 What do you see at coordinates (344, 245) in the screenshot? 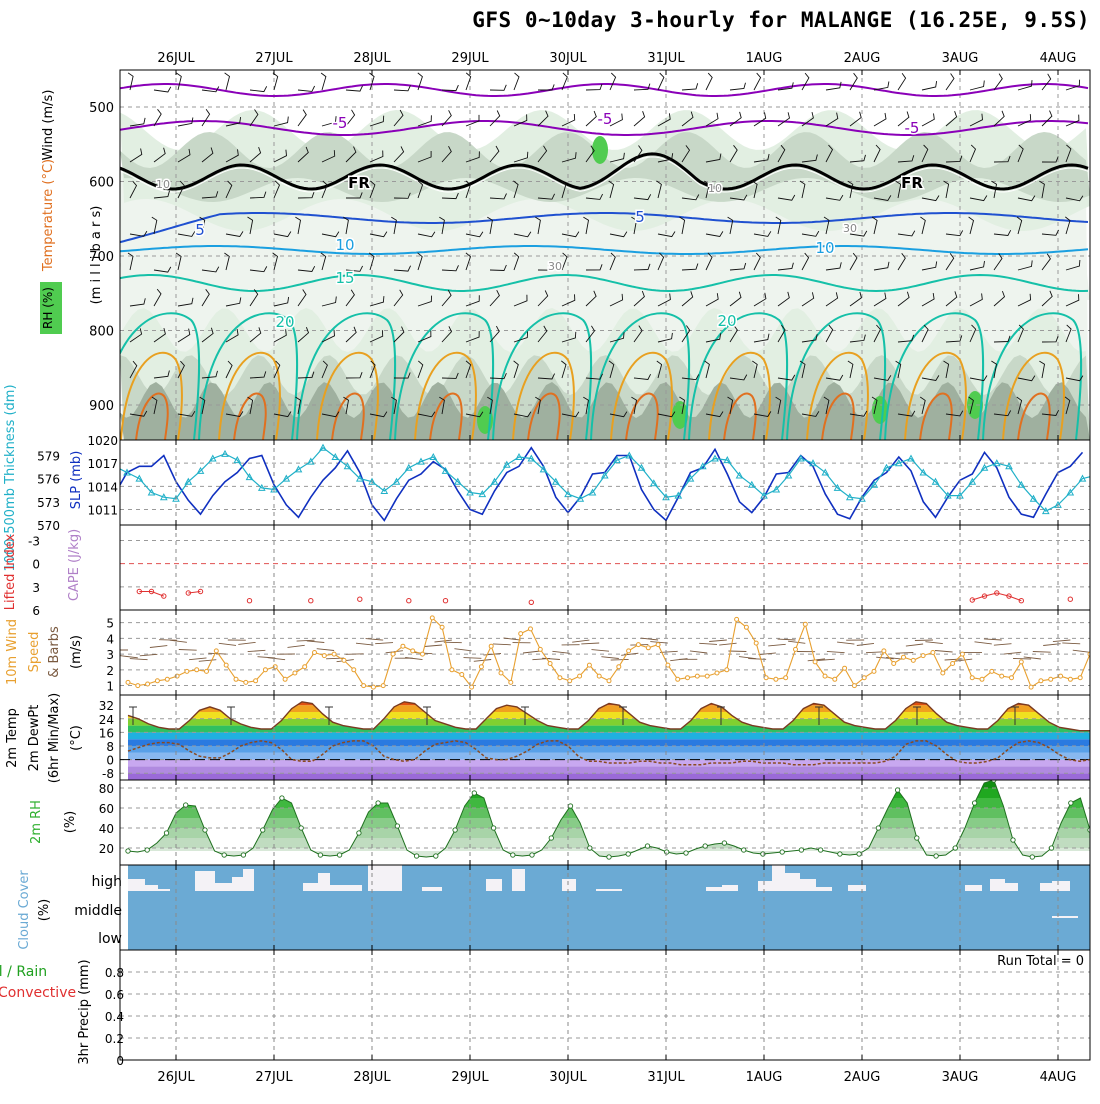
I see `contour-label-7: 10` at bounding box center [344, 245].